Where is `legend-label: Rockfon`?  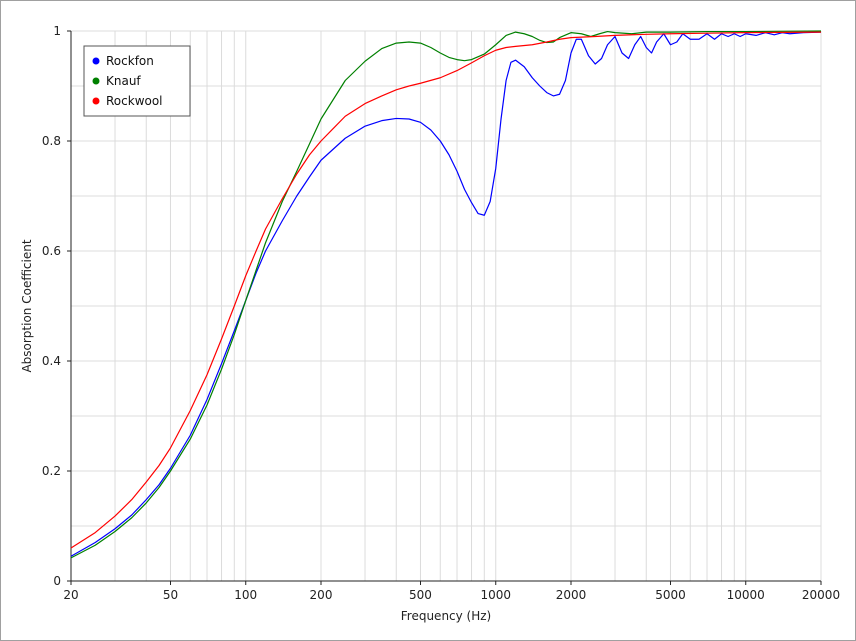
legend-label: Rockfon is located at coordinates (130, 61).